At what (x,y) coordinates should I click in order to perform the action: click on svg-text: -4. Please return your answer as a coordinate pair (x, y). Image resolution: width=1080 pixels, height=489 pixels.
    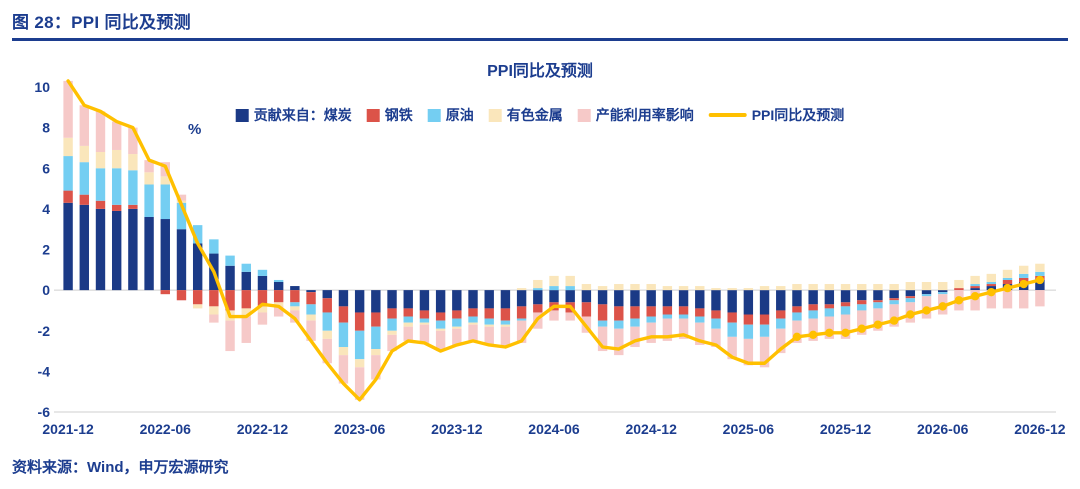
    Looking at the image, I should click on (44, 371).